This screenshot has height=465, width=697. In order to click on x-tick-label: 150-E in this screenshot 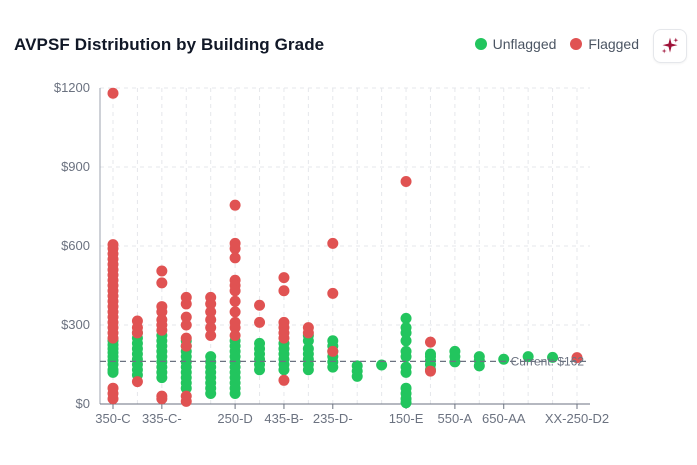, I will do `click(406, 418)`.